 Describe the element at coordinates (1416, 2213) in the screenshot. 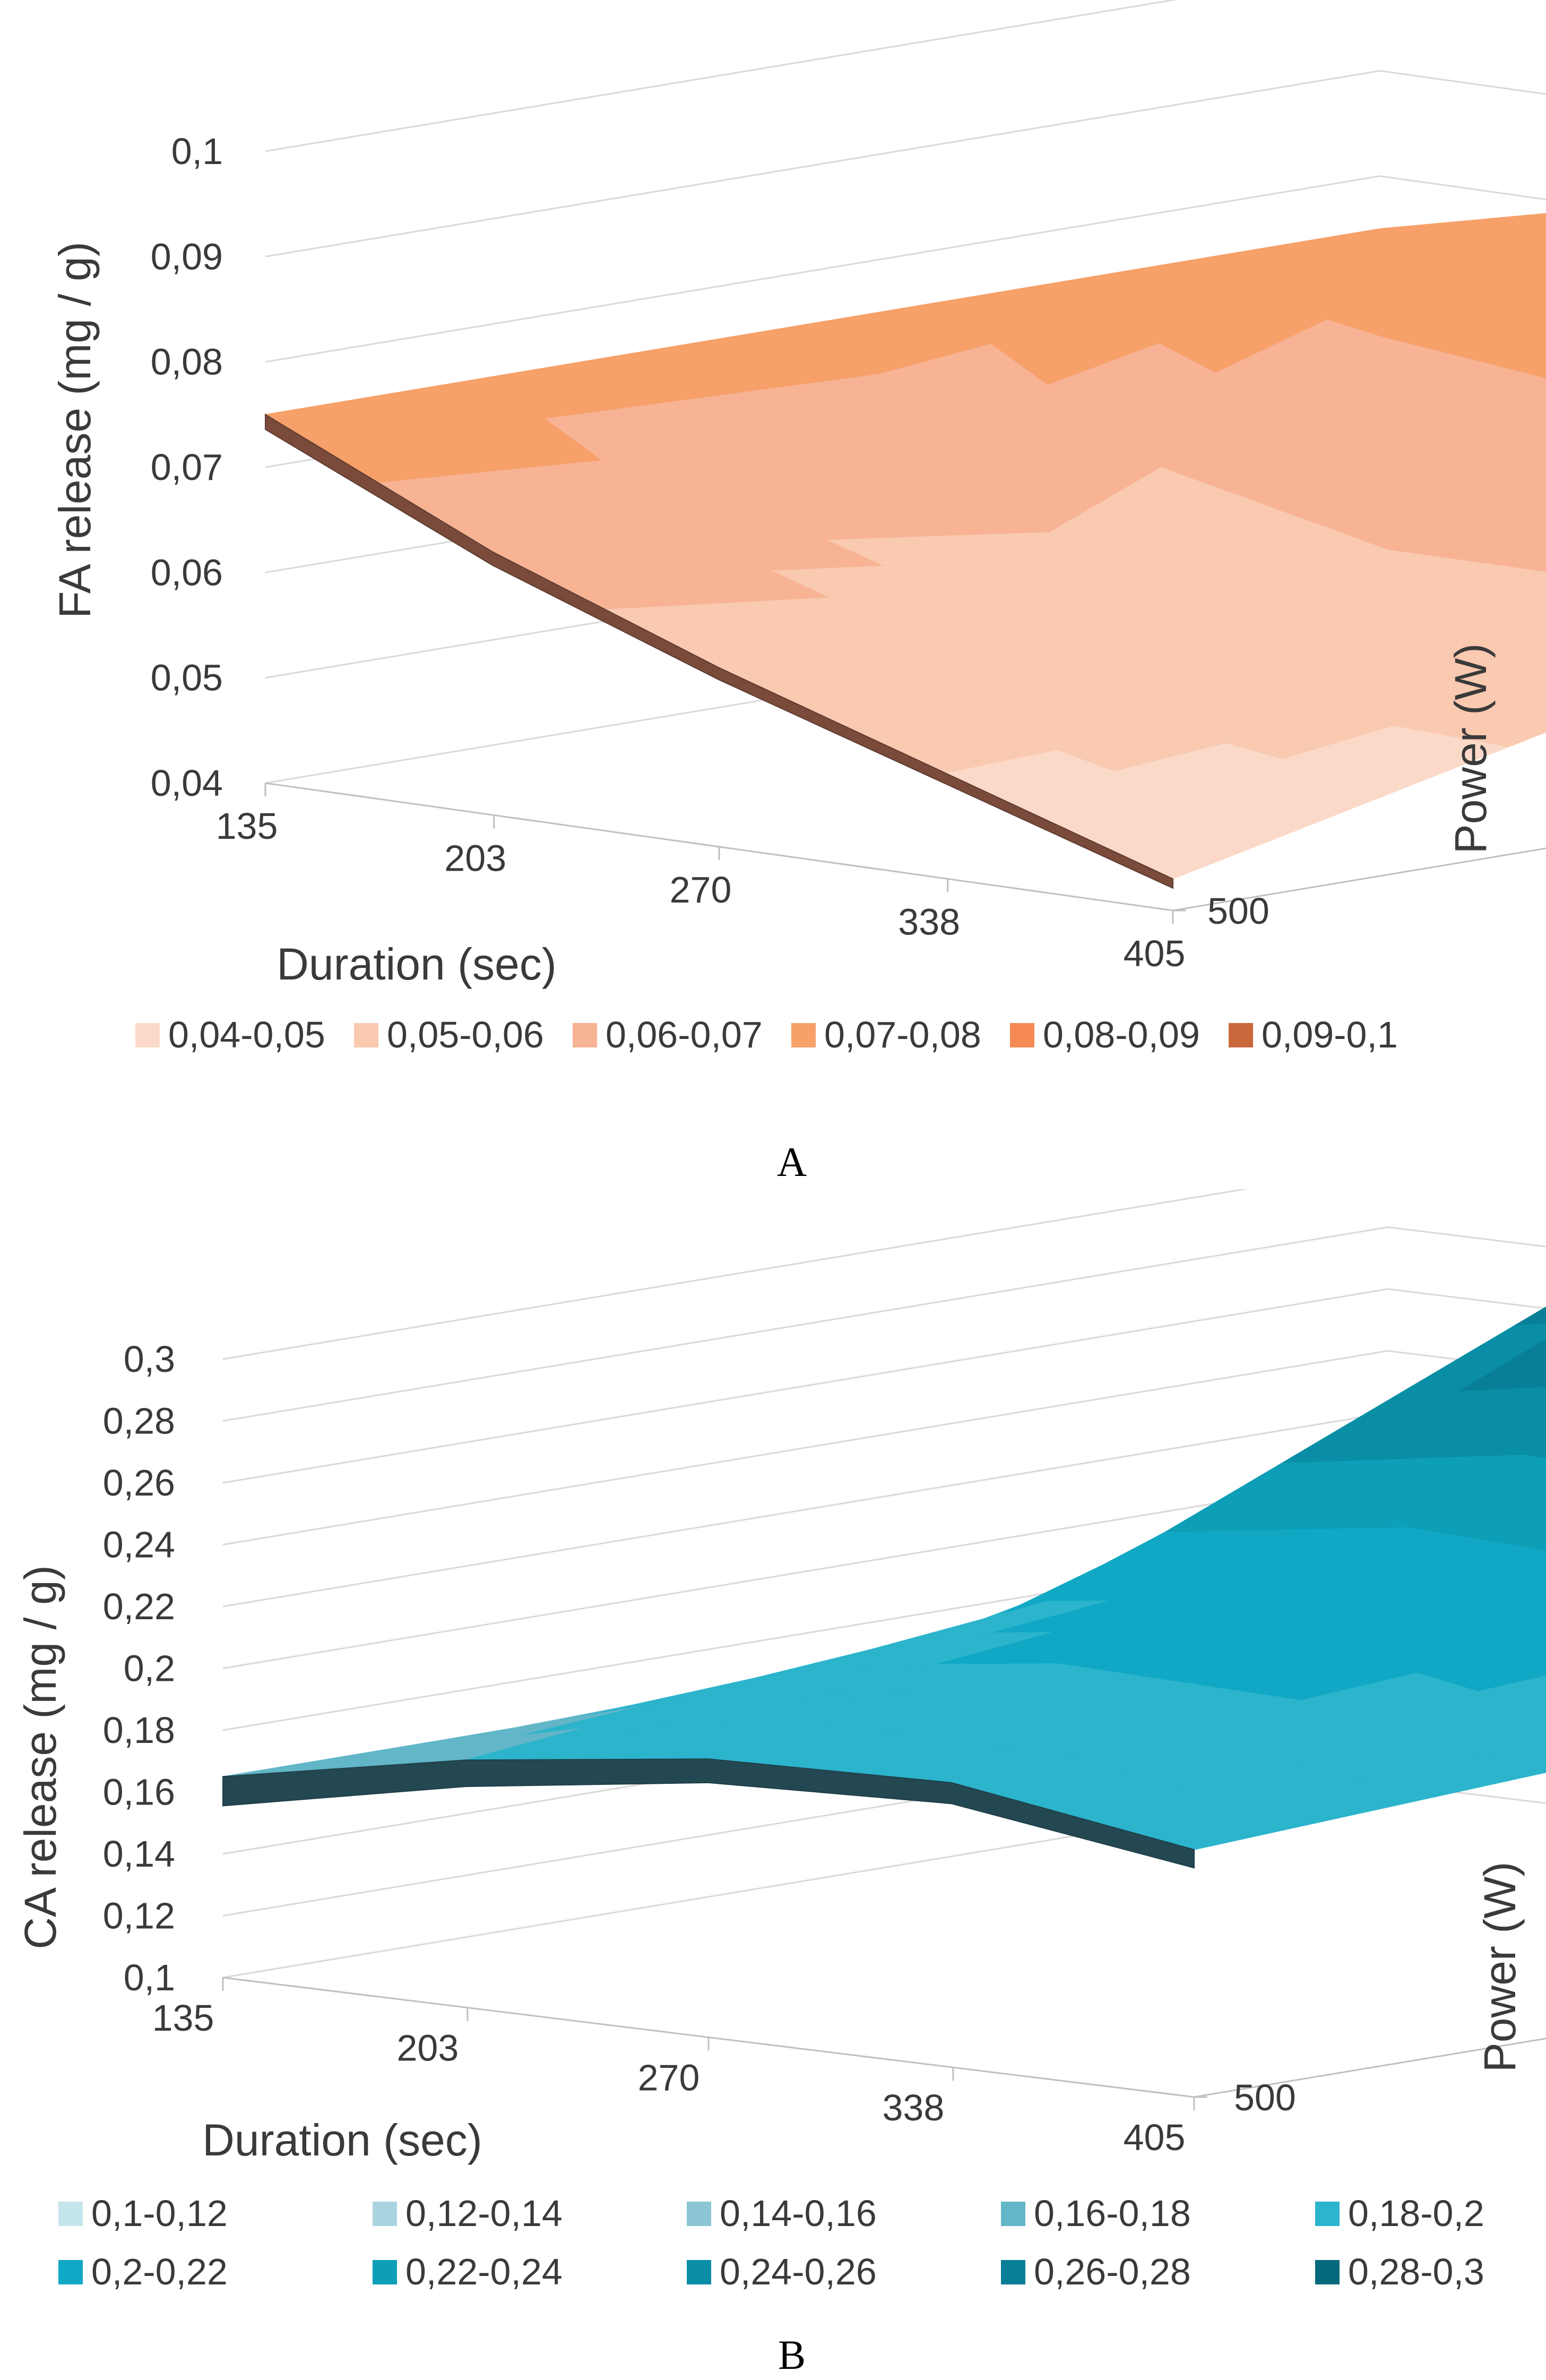

I see `legend-label: 0,18-0,2` at that location.